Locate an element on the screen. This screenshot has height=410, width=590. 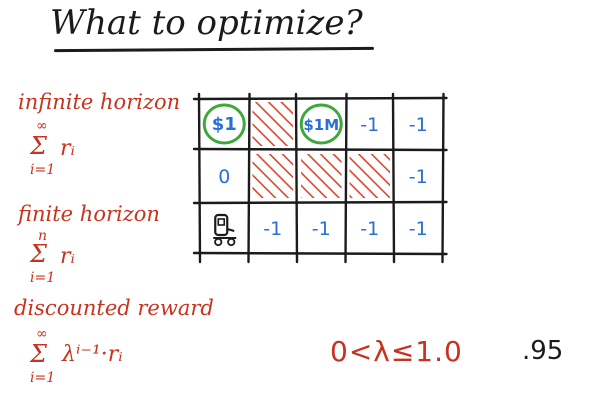
reward-label: $1 is located at coordinates (224, 124).